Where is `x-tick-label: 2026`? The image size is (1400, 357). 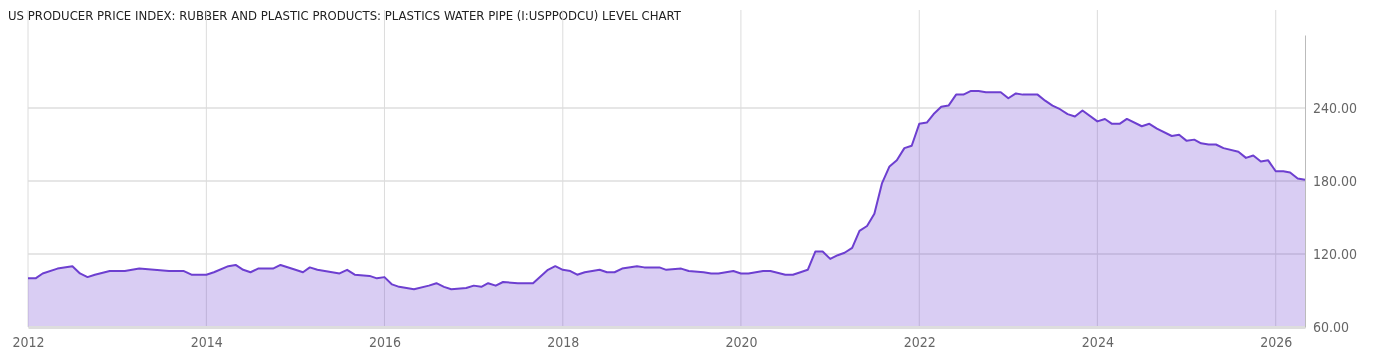
x-tick-label: 2026 is located at coordinates (1276, 341).